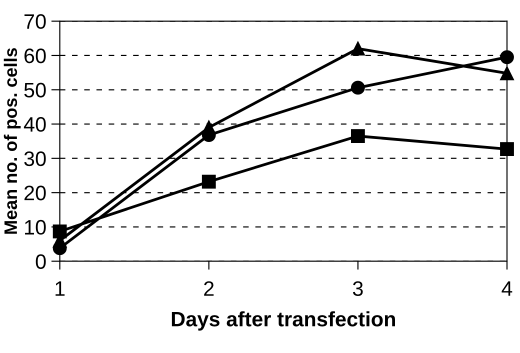 The height and width of the screenshot is (353, 520). What do you see at coordinates (209, 288) in the screenshot?
I see `x-tick-label: 2` at bounding box center [209, 288].